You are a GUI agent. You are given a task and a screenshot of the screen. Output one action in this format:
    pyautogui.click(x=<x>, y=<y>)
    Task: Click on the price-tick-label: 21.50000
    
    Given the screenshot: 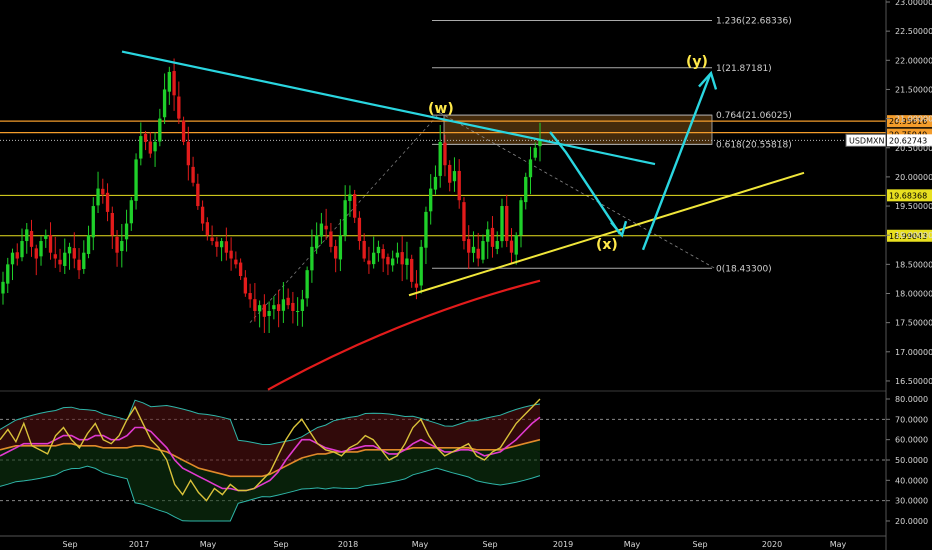 What is the action you would take?
    pyautogui.click(x=913, y=89)
    